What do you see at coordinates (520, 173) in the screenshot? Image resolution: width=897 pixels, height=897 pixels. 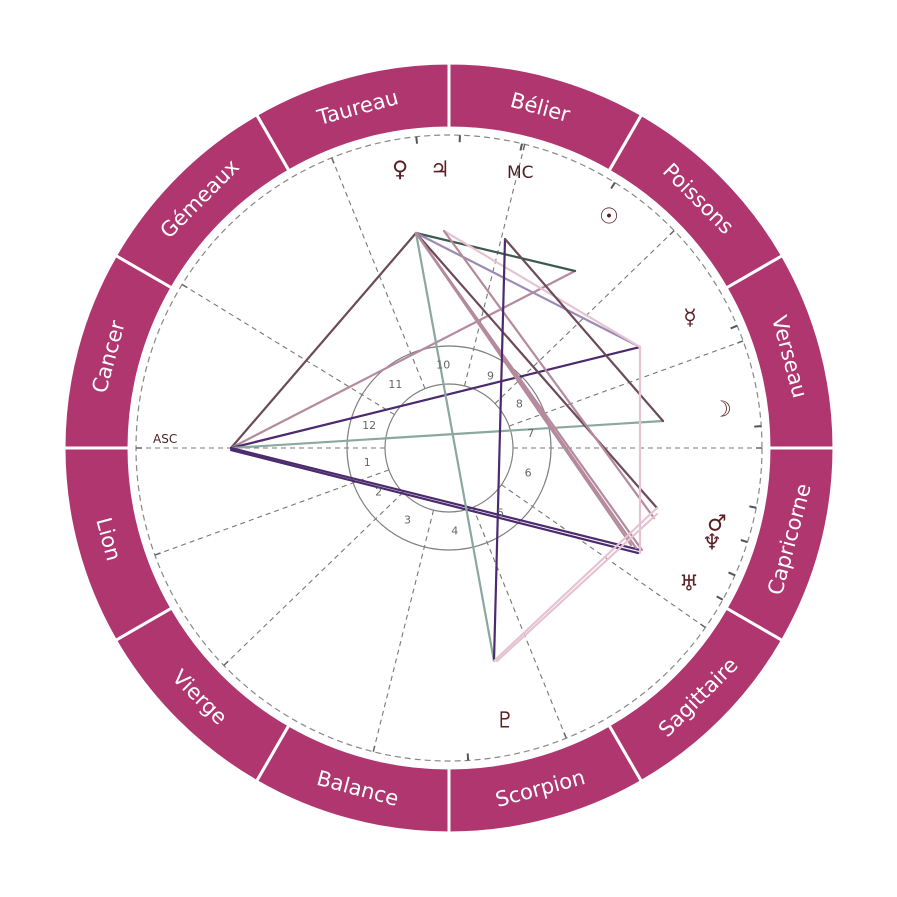 I see `mc-label: MC` at bounding box center [520, 173].